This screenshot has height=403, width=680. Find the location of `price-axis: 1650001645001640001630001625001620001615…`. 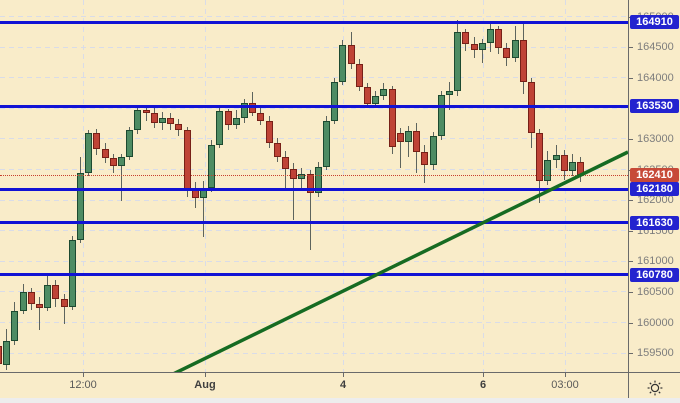

price-axis: 1650001645001640001630001625001620001615… is located at coordinates (654, 186).